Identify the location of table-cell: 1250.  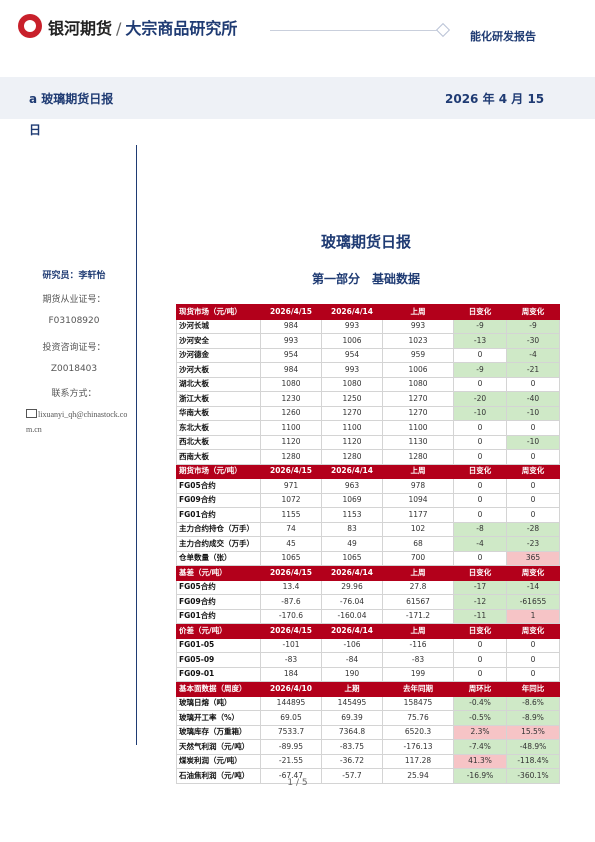
(352, 399).